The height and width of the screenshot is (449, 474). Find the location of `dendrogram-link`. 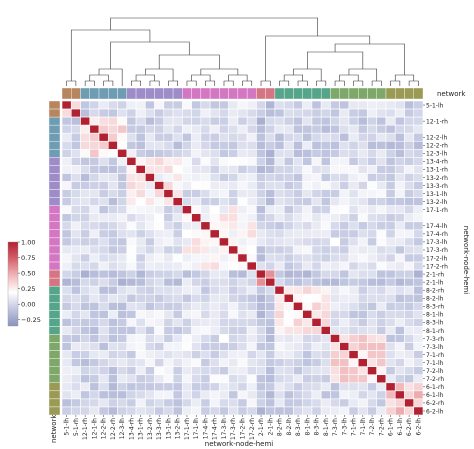

dendrogram-link is located at coordinates (335, 60).